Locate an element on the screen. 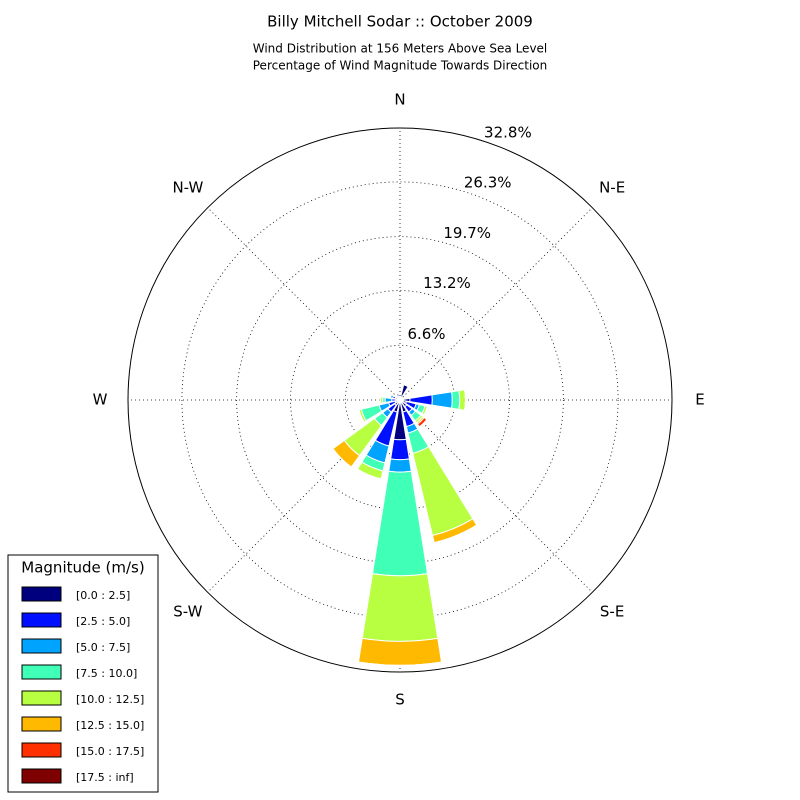 This screenshot has height=800, width=800. r-tick-label: 19.7% is located at coordinates (467, 233).